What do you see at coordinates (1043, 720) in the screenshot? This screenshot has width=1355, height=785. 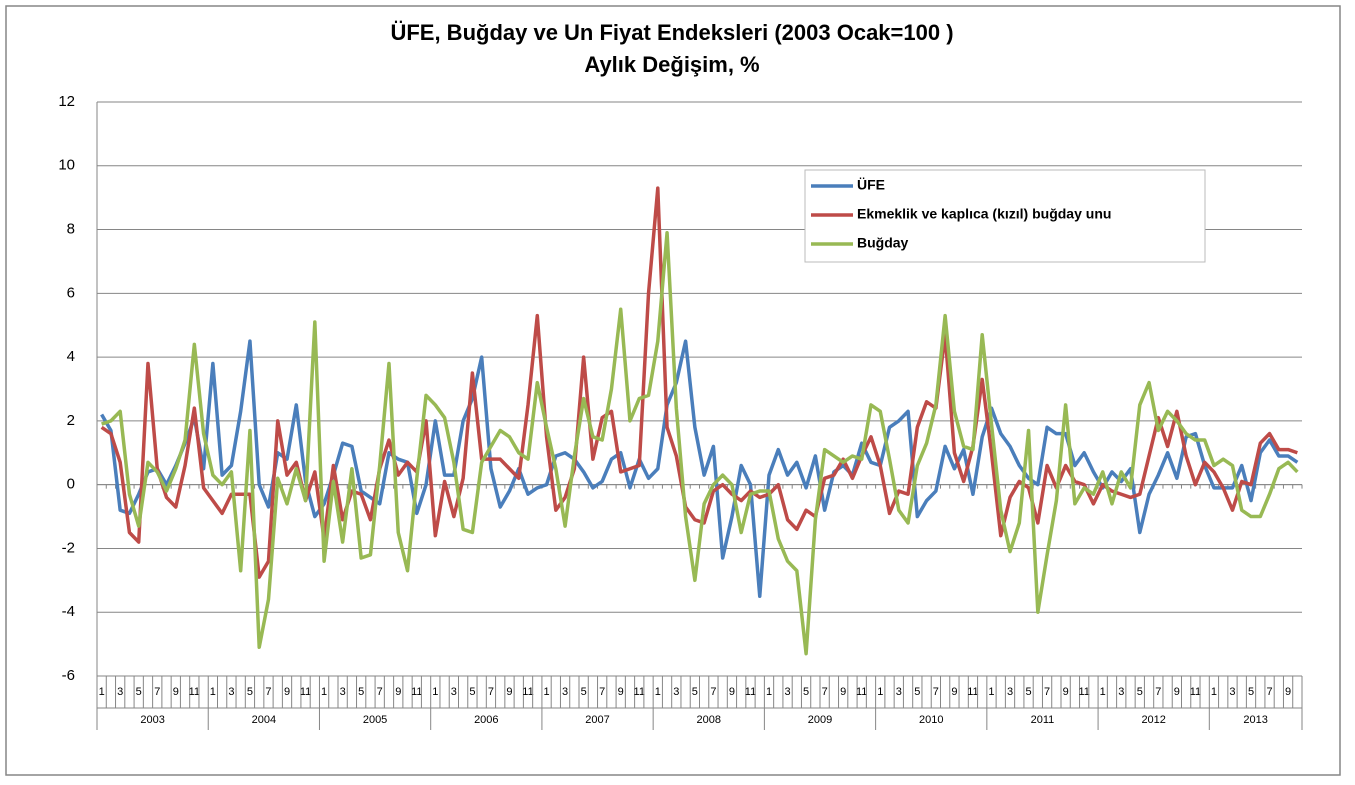 I see `year-label: 2011` at bounding box center [1043, 720].